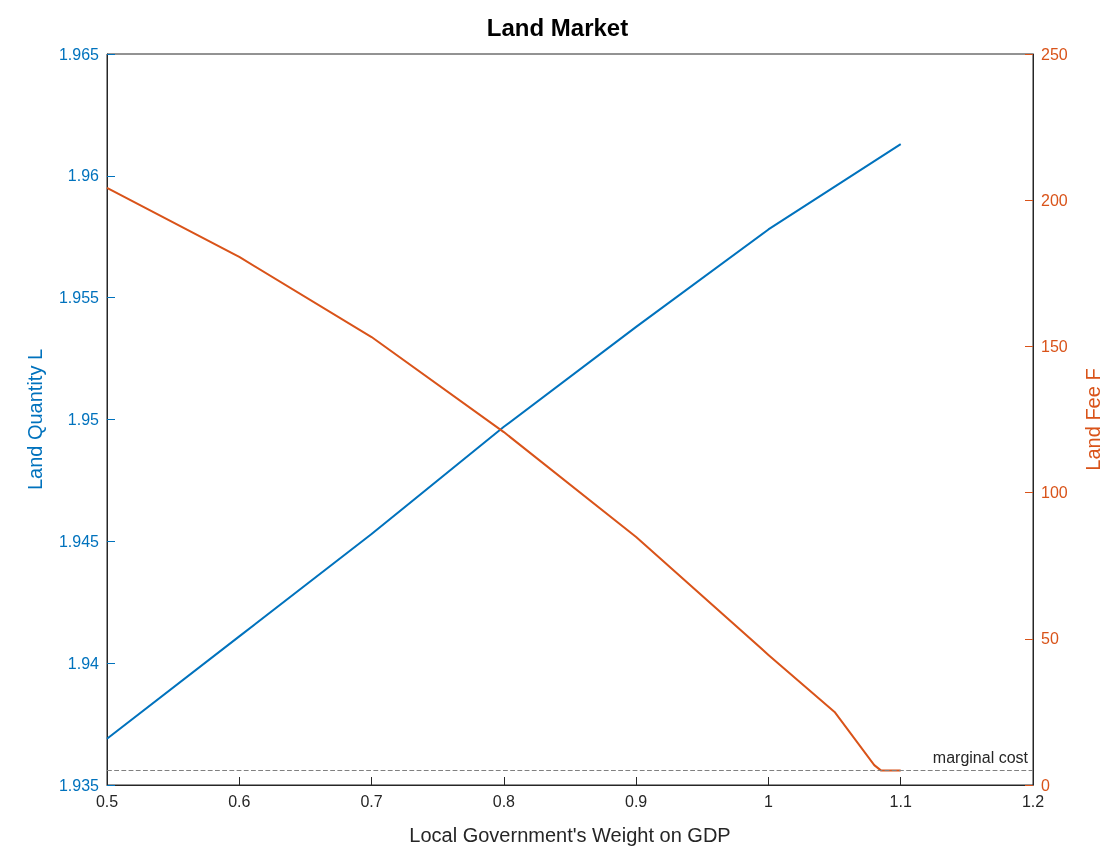 The image size is (1115, 857). I want to click on x-axis-title: Local Government's Weight on GDP, so click(570, 835).